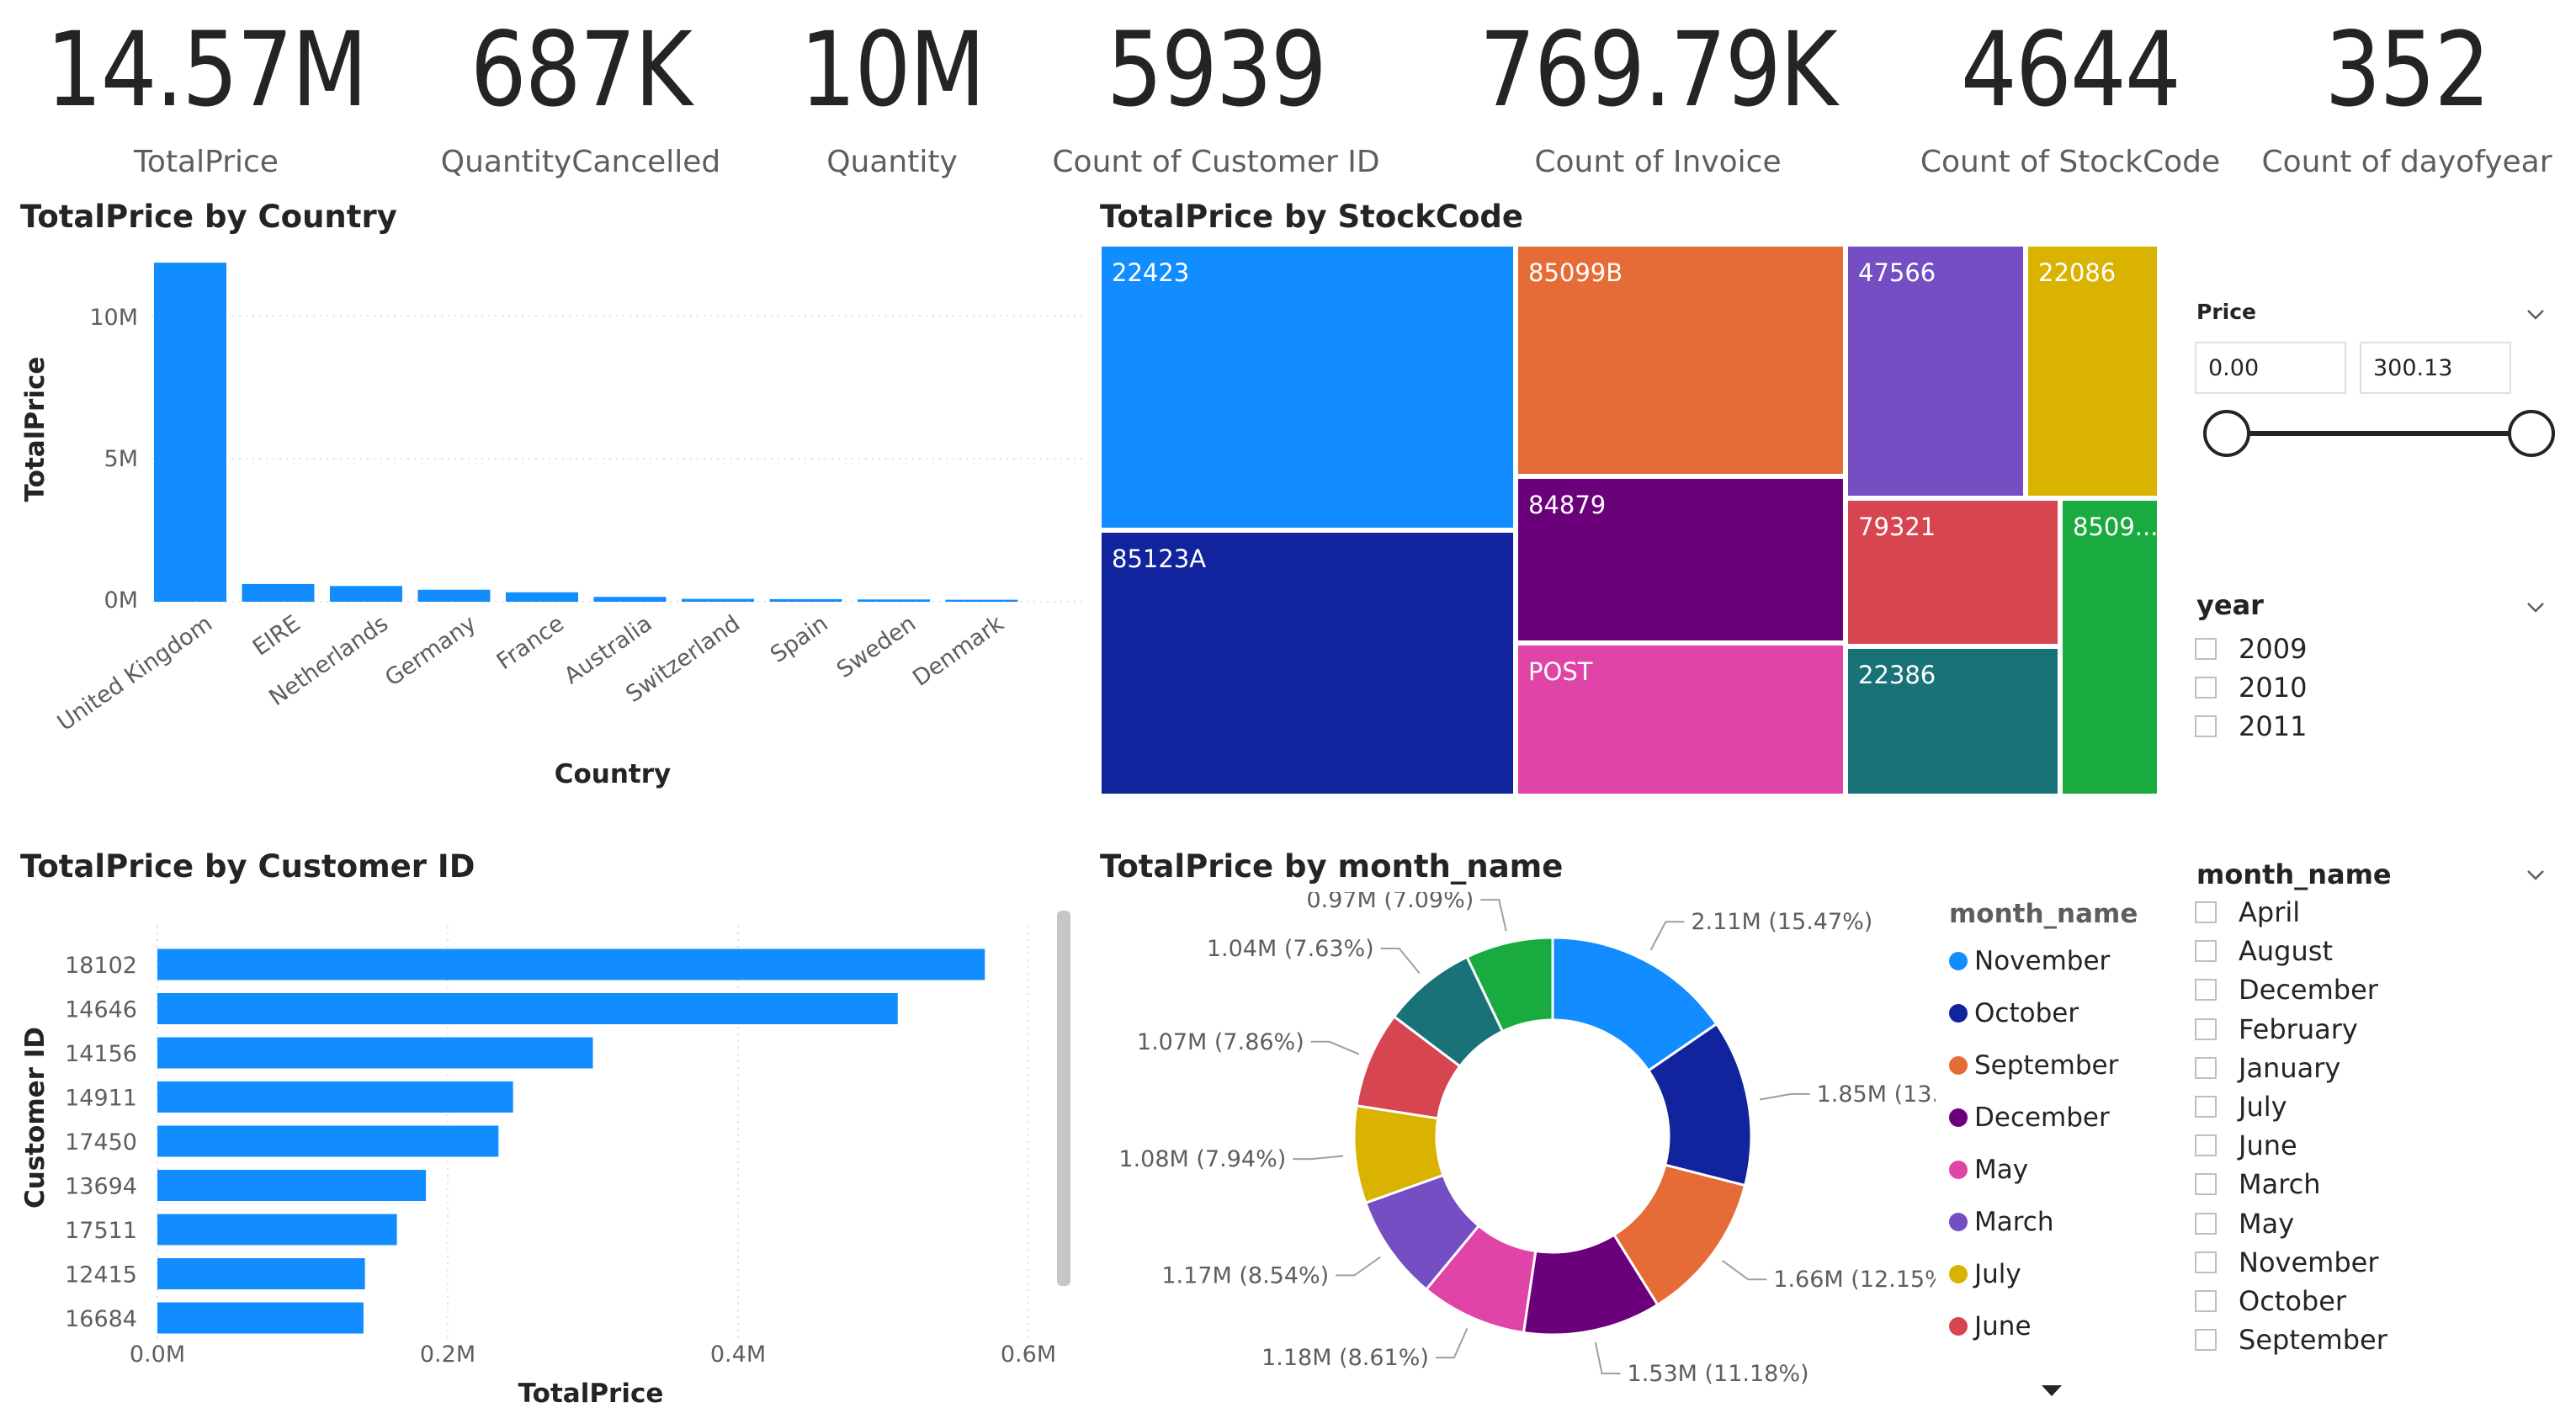 This screenshot has height=1408, width=2576. Describe the element at coordinates (2268, 1068) in the screenshot. I see `month-option: January` at that location.